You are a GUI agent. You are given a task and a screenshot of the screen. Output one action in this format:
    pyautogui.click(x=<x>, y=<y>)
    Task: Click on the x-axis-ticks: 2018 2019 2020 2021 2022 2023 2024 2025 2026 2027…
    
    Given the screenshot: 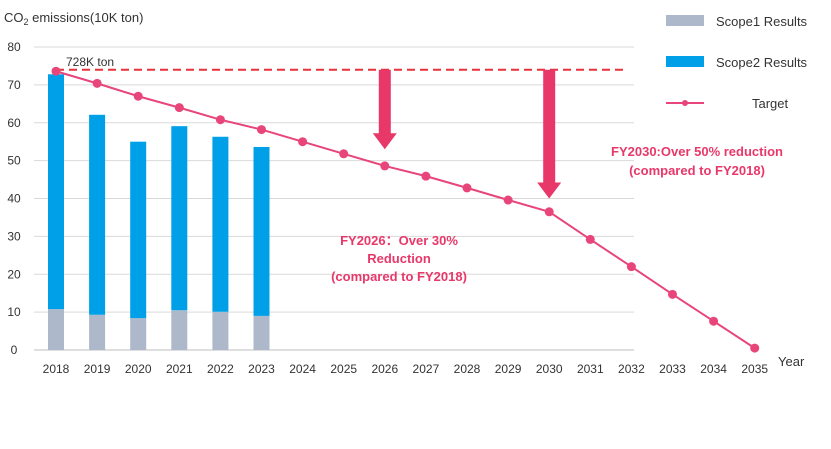 What is the action you would take?
    pyautogui.click(x=406, y=369)
    